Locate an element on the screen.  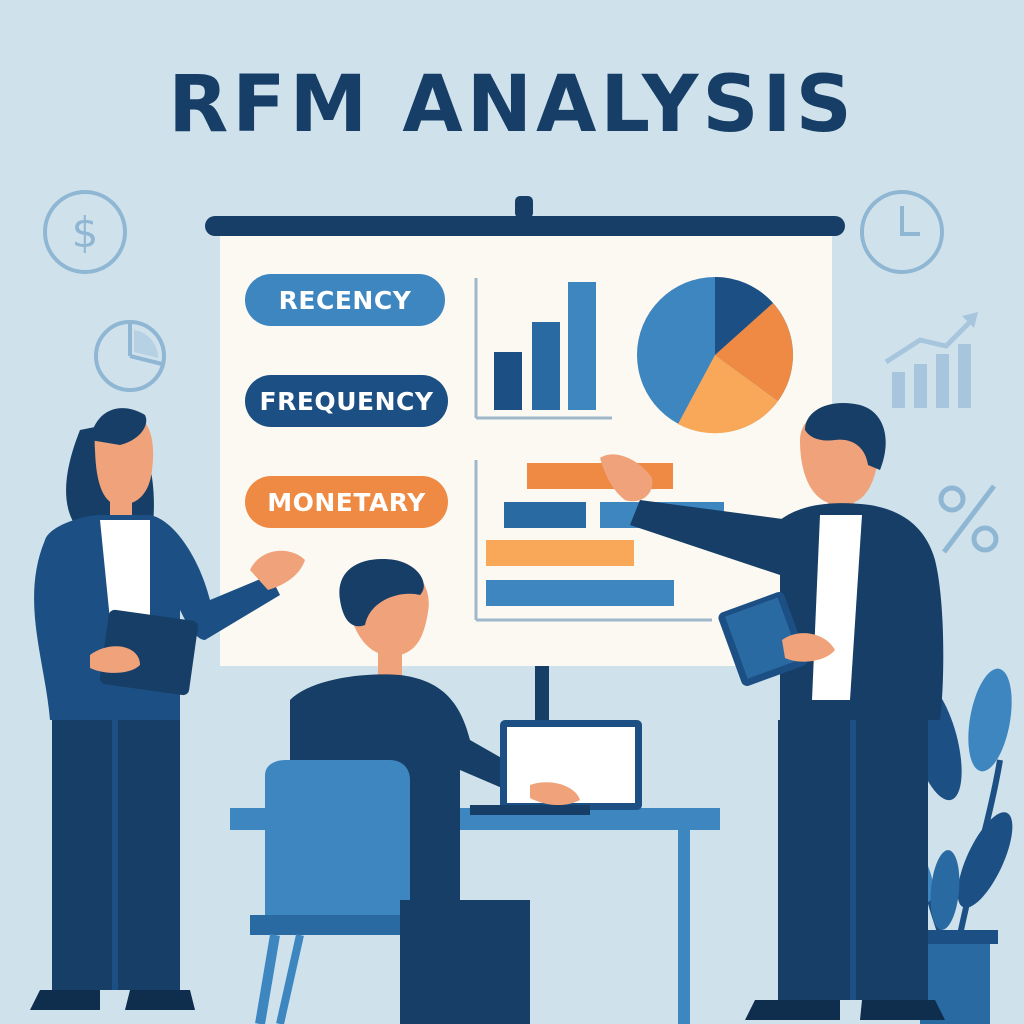
bar-chart is located at coordinates (543, 349).